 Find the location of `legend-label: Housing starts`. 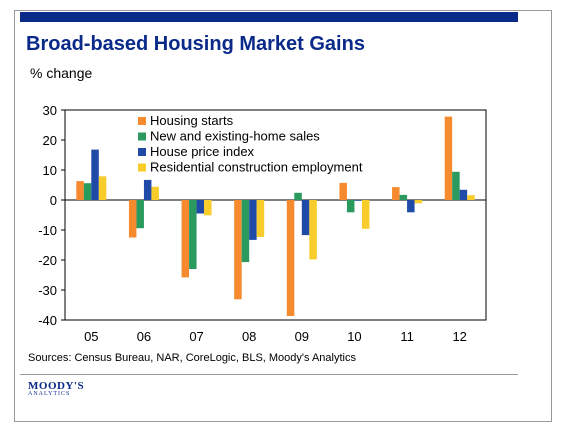

legend-label: Housing starts is located at coordinates (192, 120).